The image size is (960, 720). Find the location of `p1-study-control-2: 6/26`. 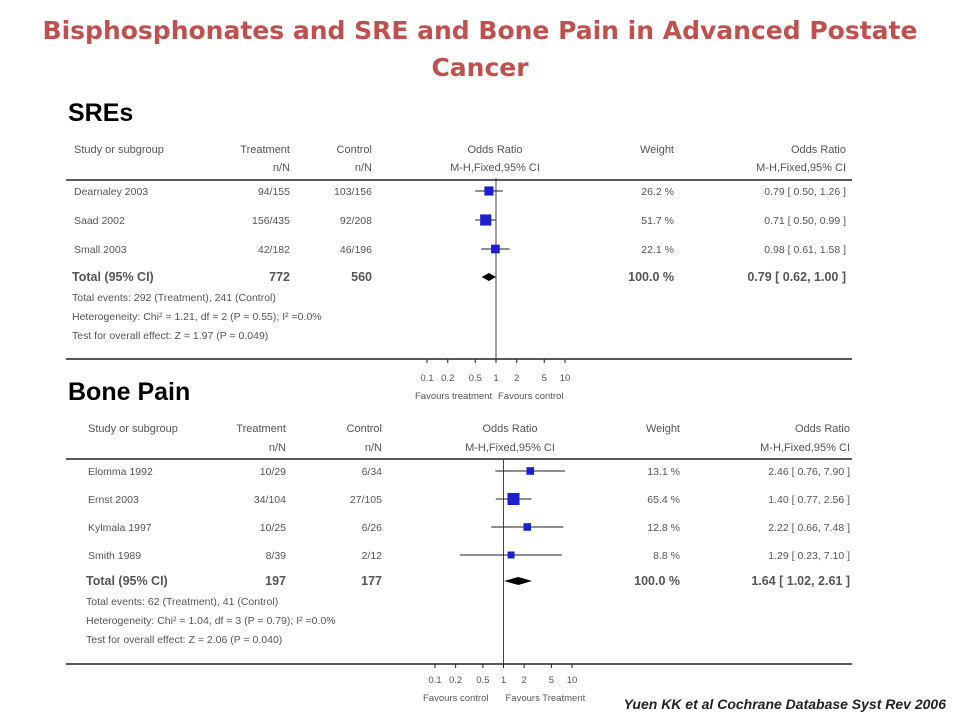

p1-study-control-2: 6/26 is located at coordinates (372, 528).